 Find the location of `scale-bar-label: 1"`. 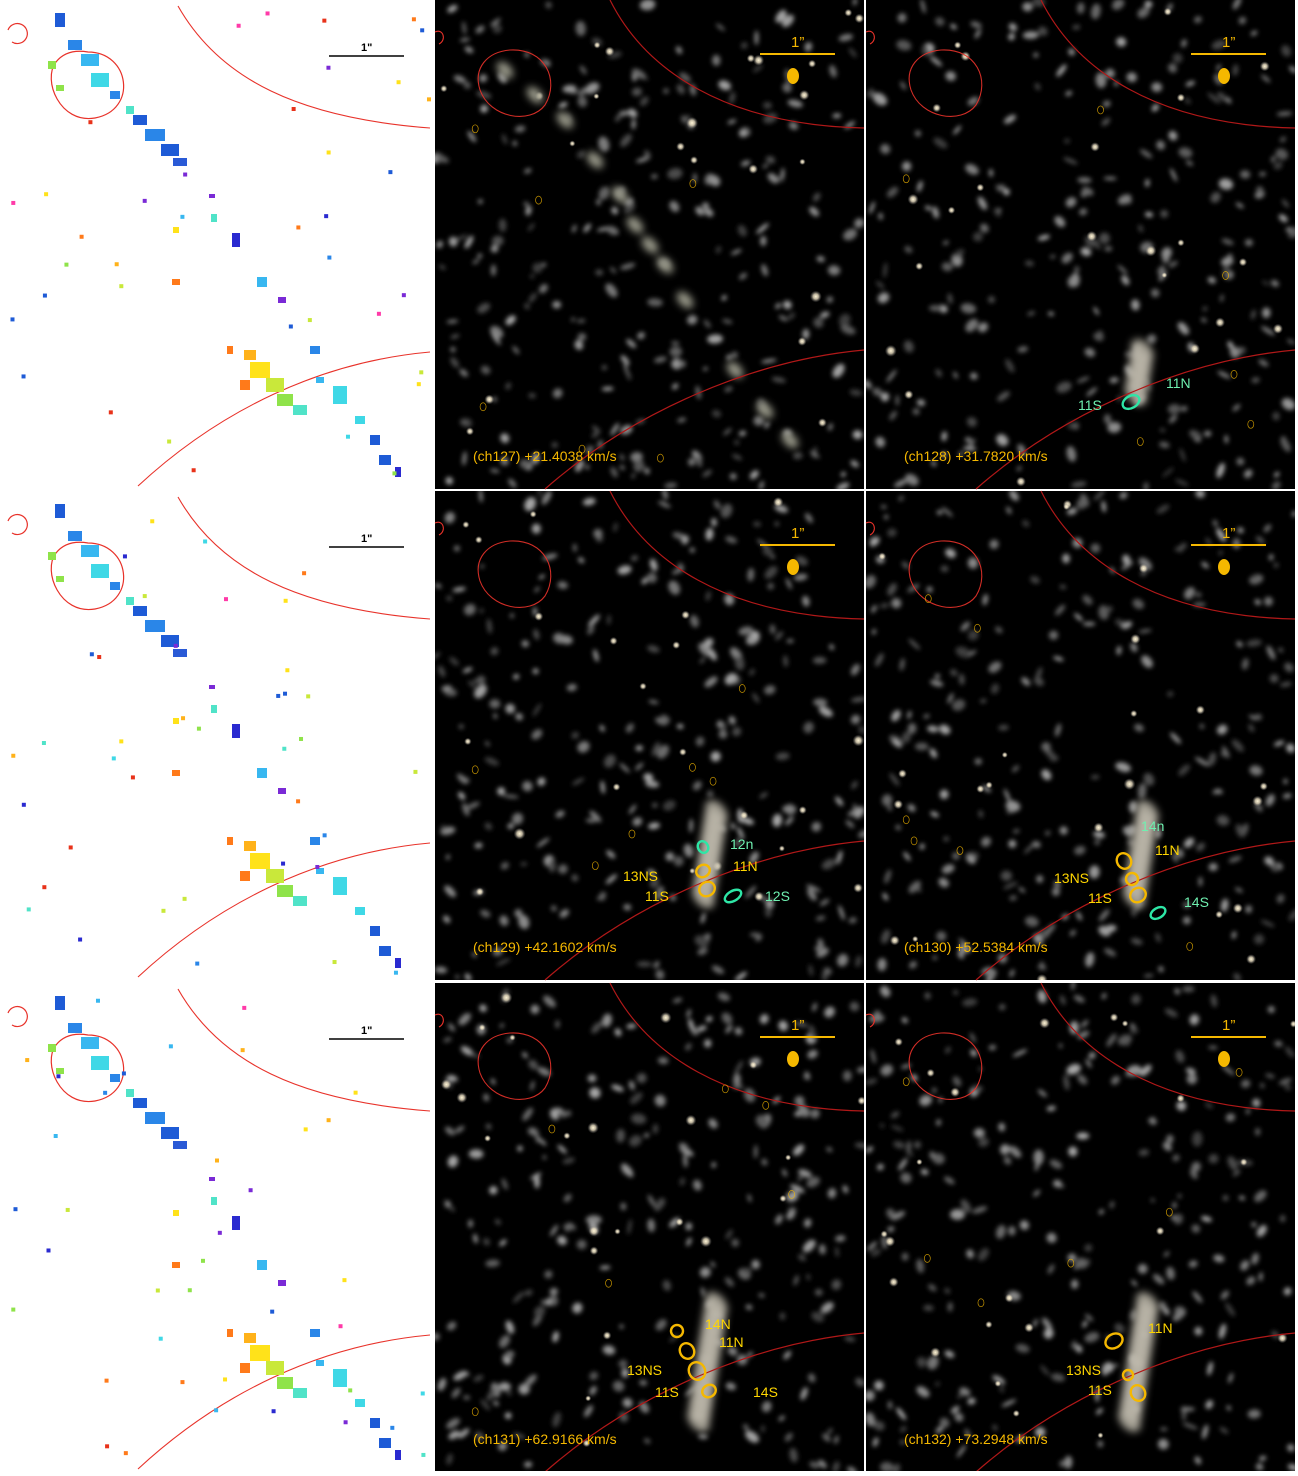

scale-bar-label: 1" is located at coordinates (366, 48).